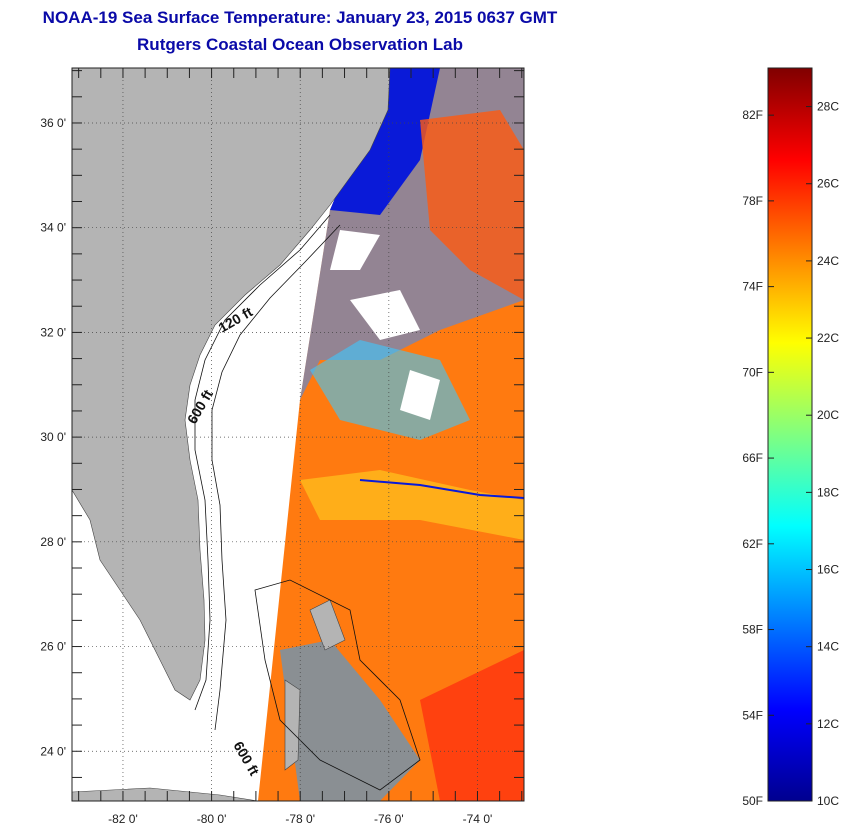 The height and width of the screenshot is (832, 849). Describe the element at coordinates (828, 724) in the screenshot. I see `colorbar-c-label: 12C` at that location.